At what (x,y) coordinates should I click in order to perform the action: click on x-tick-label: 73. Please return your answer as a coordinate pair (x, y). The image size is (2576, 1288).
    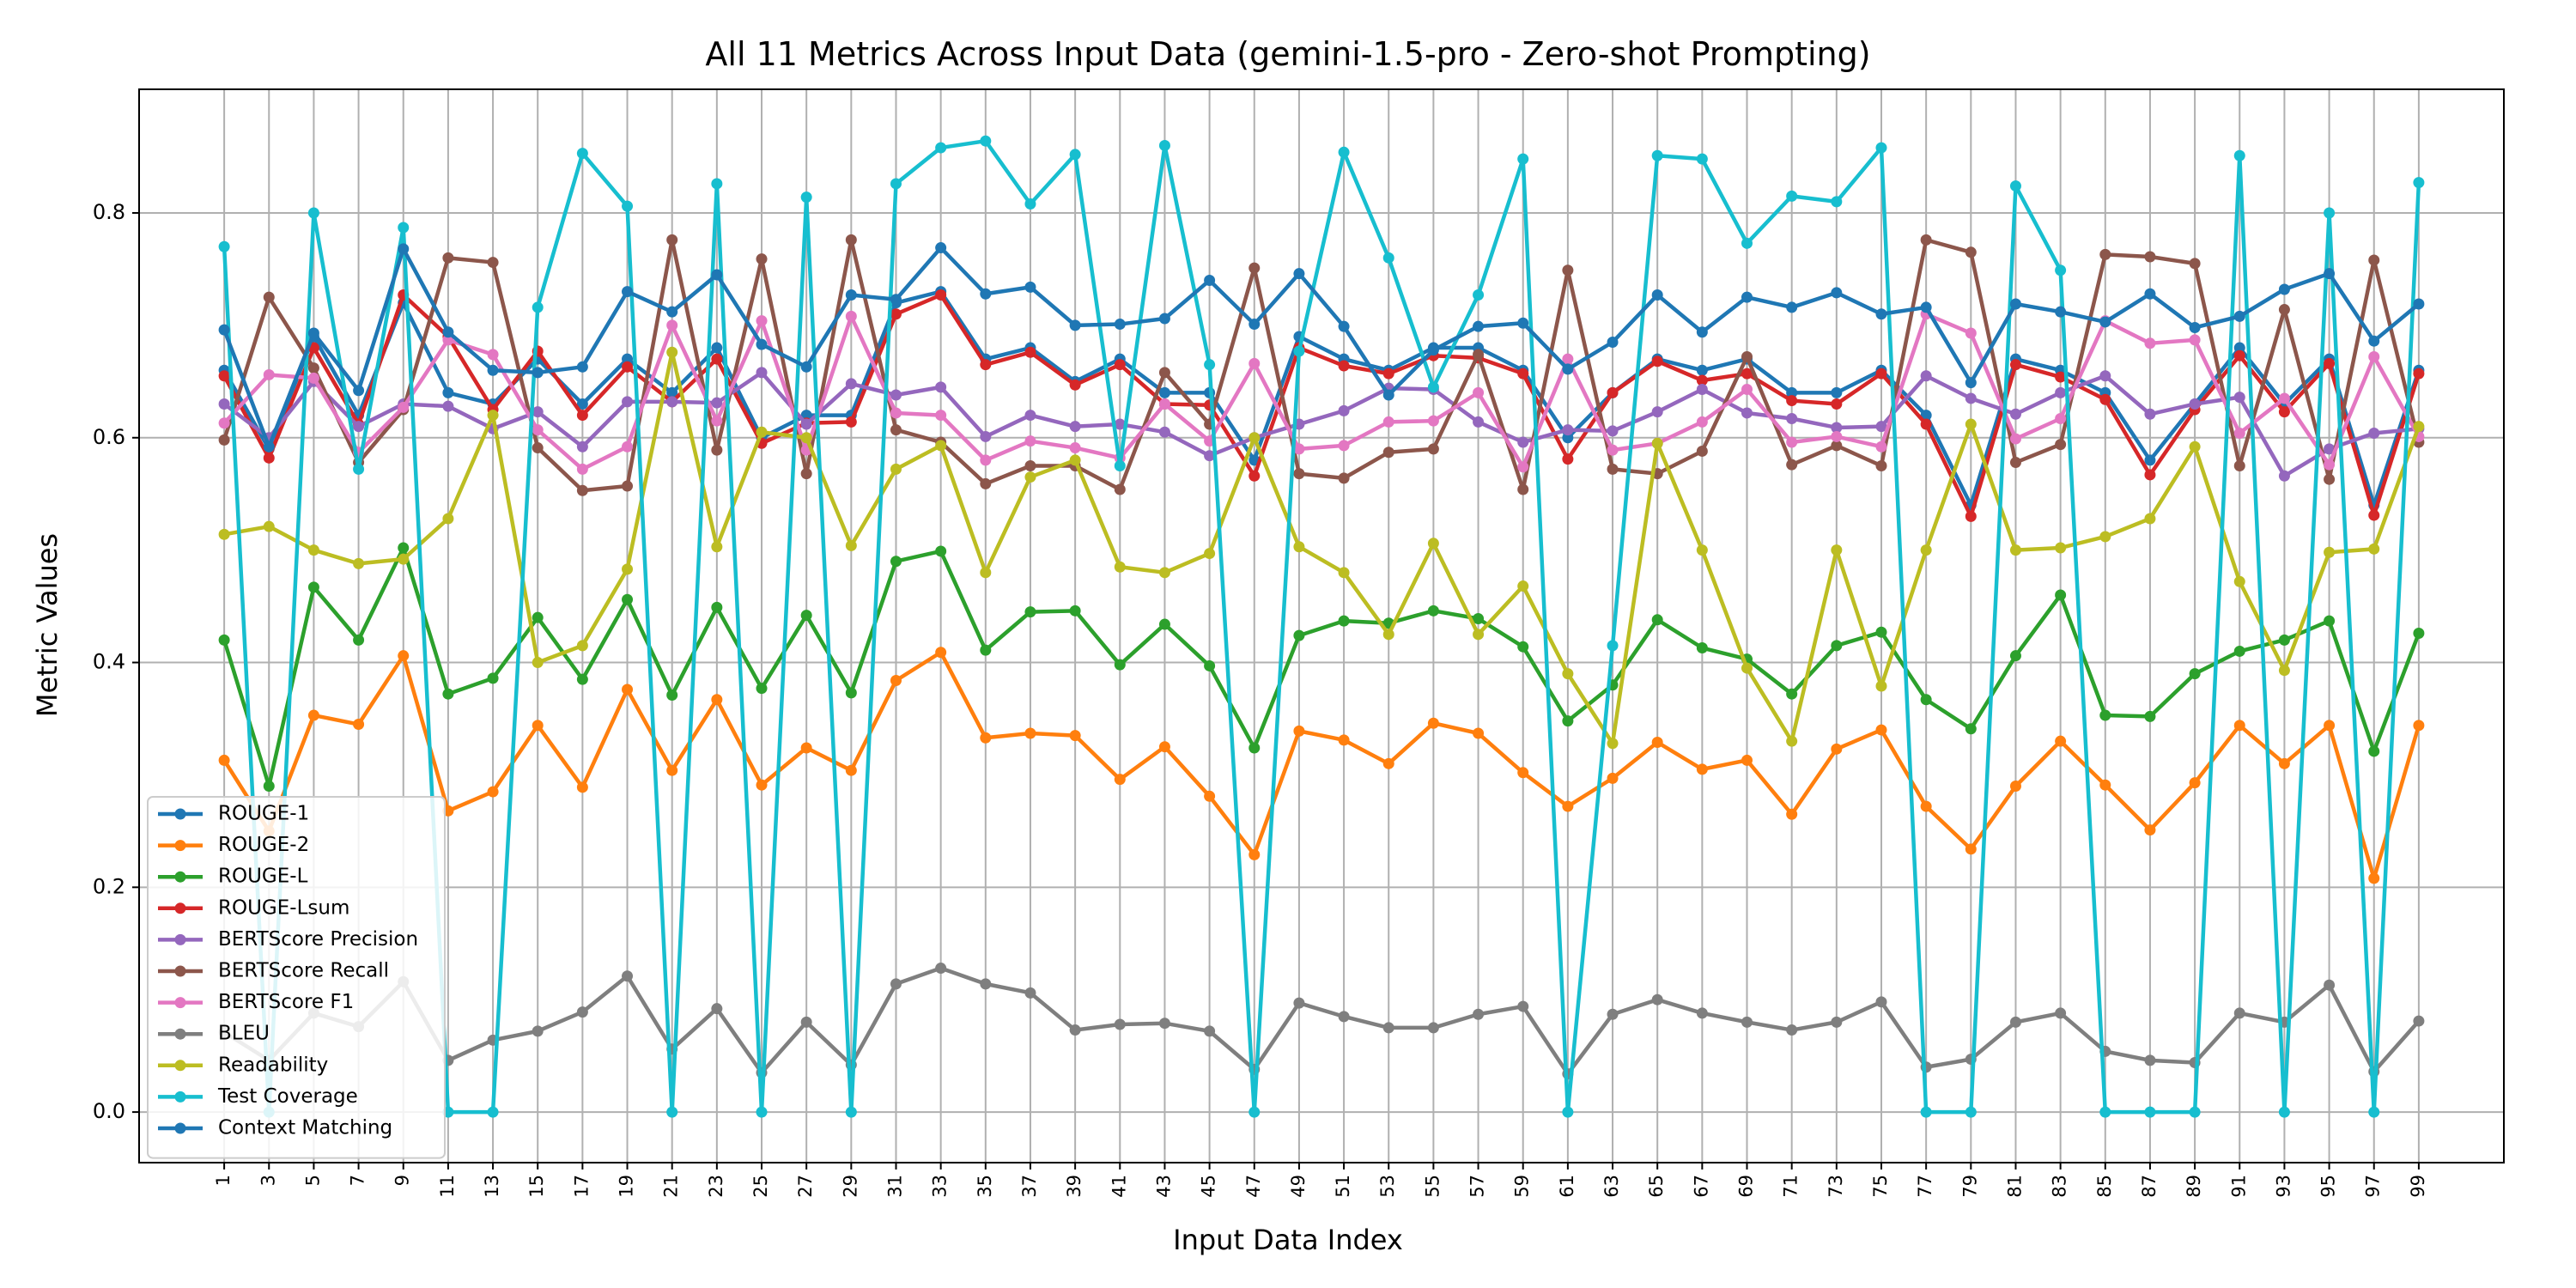
    Looking at the image, I should click on (1836, 1186).